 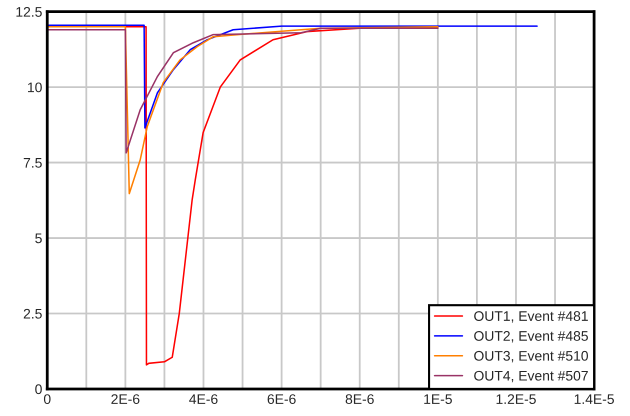 I want to click on legend-label: OUT3, Event #510, so click(x=531, y=356).